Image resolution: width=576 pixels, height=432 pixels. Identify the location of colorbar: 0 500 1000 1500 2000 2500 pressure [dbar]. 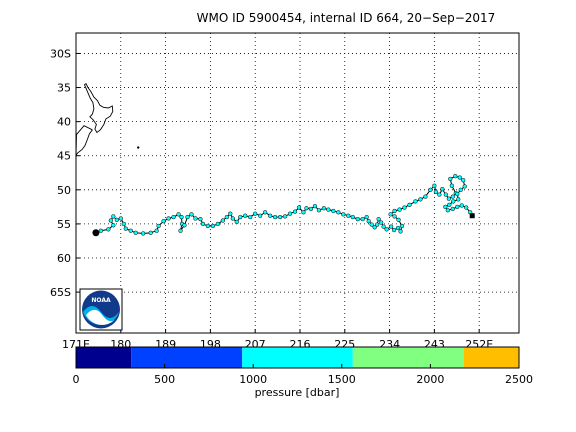
(303, 372).